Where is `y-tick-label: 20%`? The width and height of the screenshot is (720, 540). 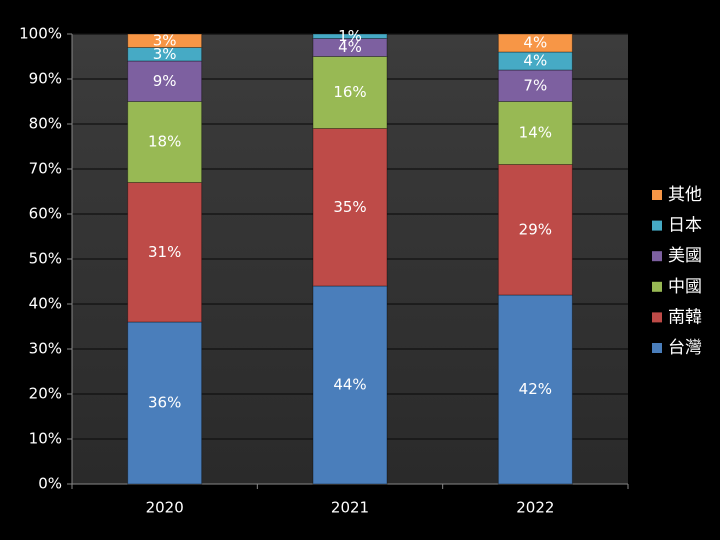
y-tick-label: 20% is located at coordinates (45, 394).